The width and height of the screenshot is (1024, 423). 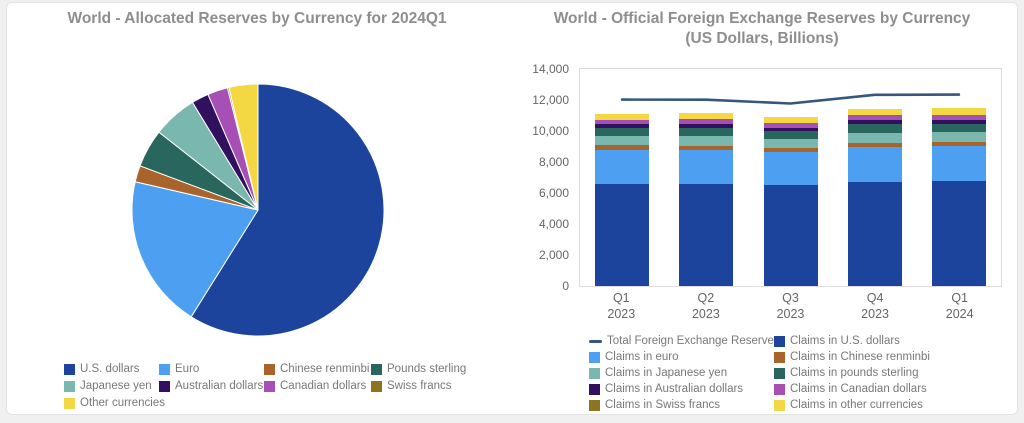 I want to click on stacked-bar-q4-2023, so click(x=874, y=197).